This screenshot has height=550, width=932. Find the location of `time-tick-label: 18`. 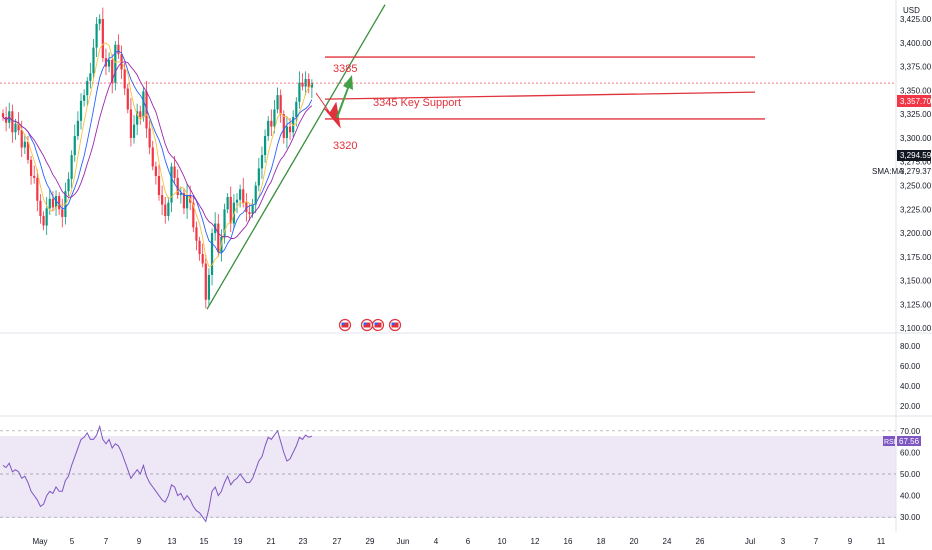

time-tick-label: 18 is located at coordinates (601, 541).